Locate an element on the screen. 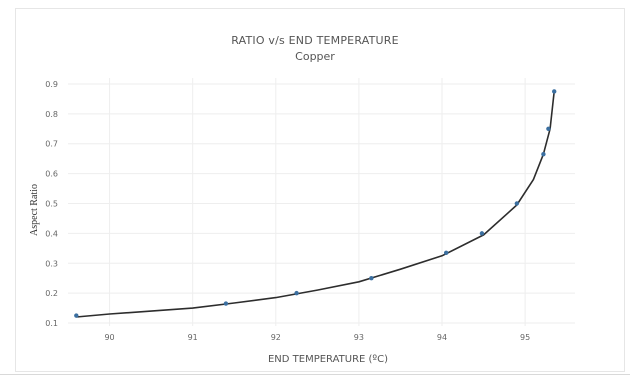  y-tick-label: 0.1 is located at coordinates (51, 323).